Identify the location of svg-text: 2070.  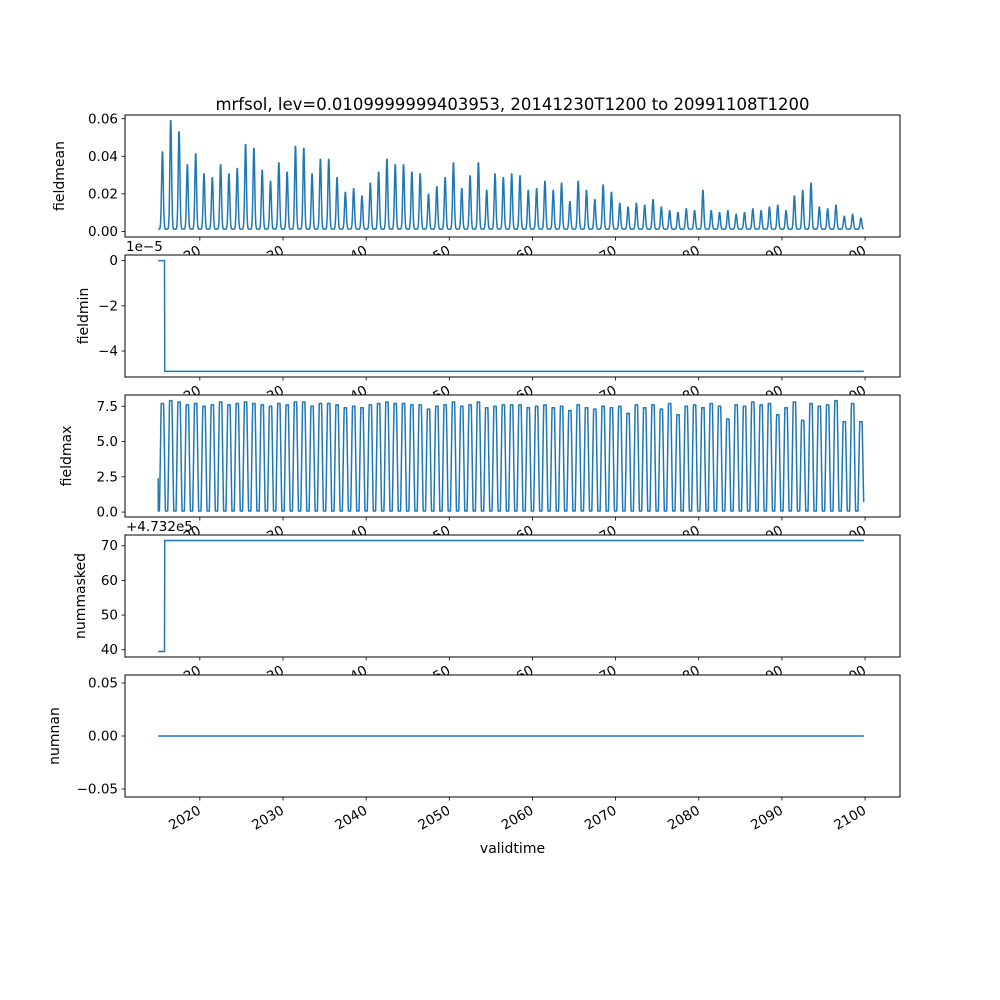
(601, 818).